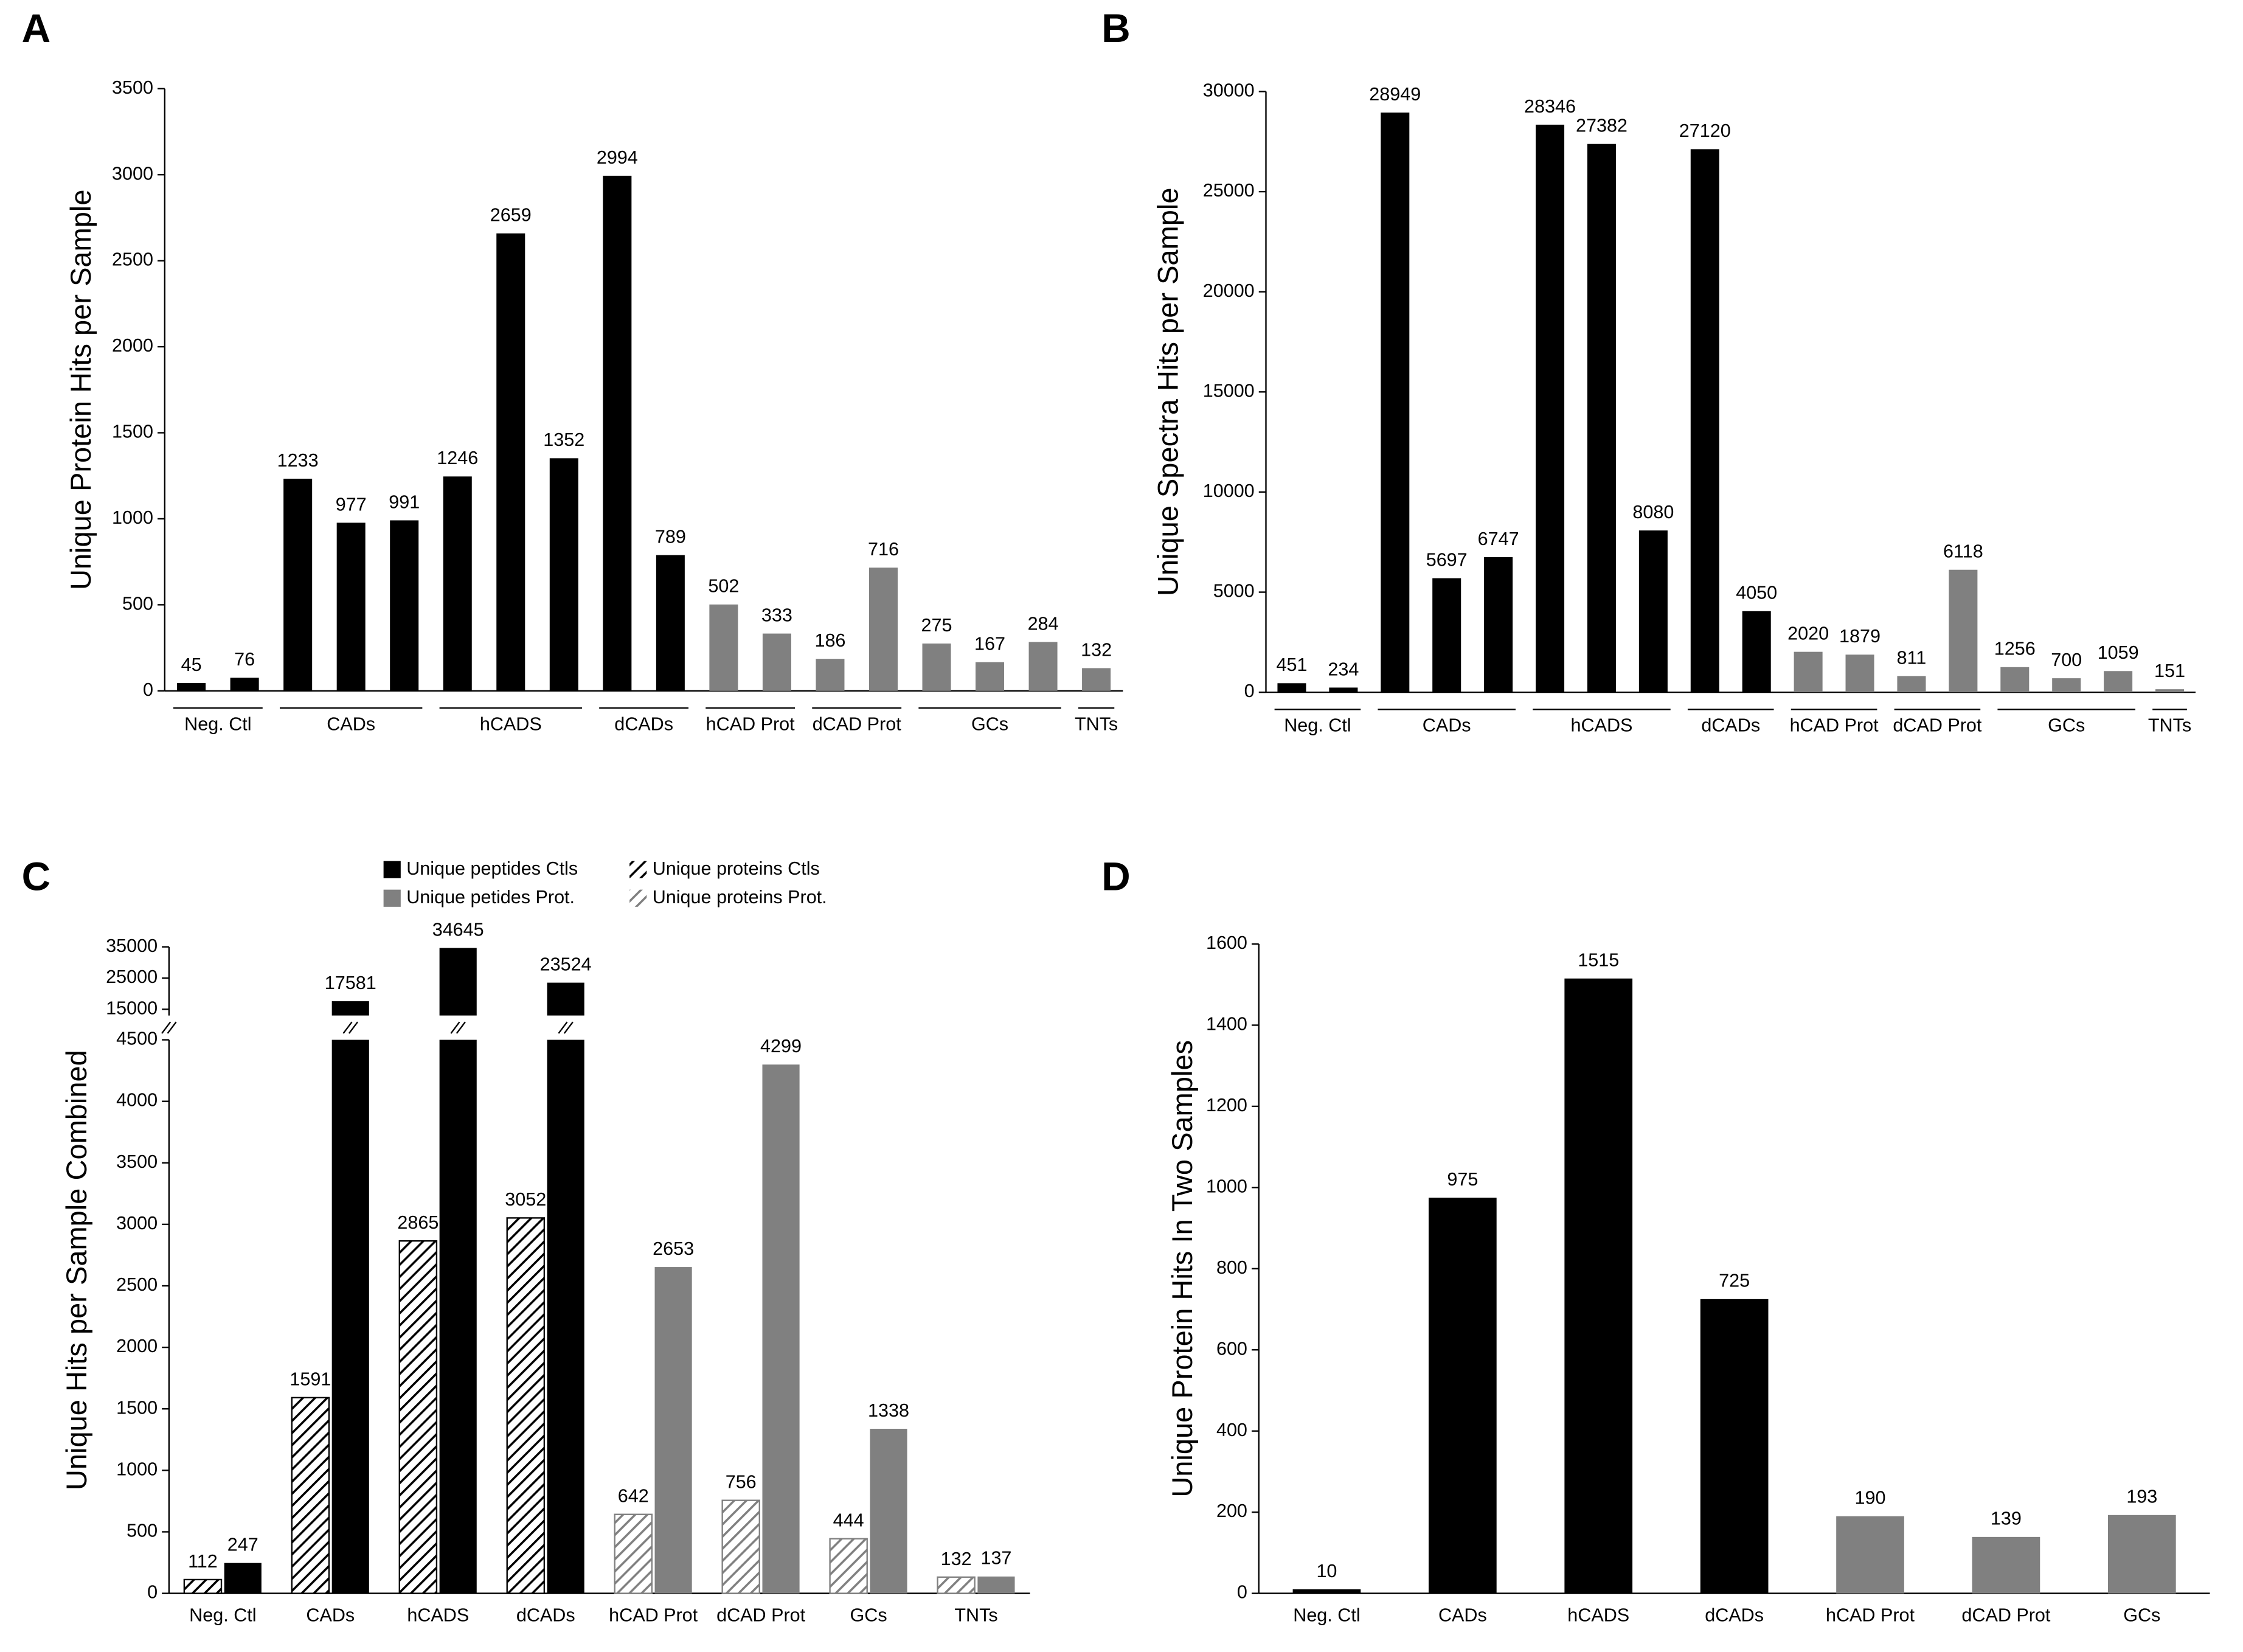  What do you see at coordinates (137, 1223) in the screenshot?
I see `y-tick-label: 3000` at bounding box center [137, 1223].